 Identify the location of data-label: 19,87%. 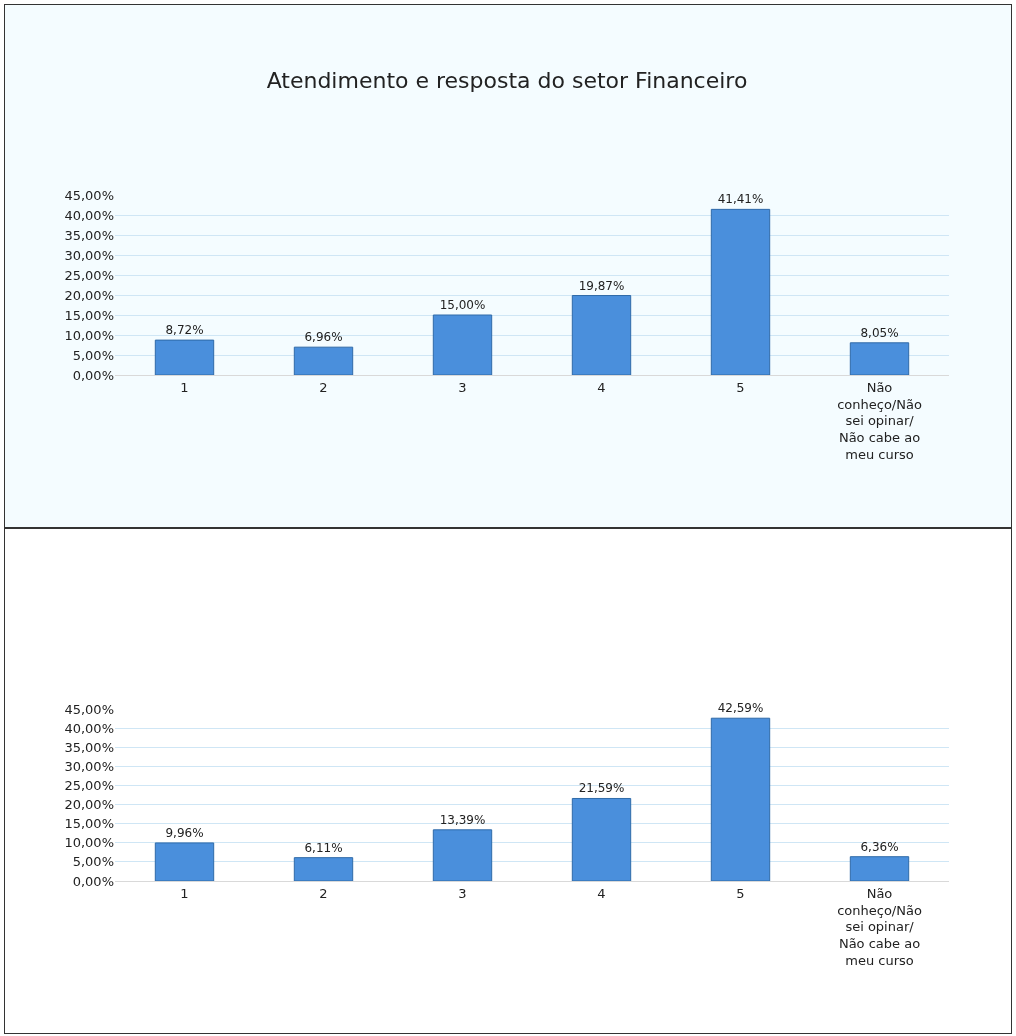
(601, 285).